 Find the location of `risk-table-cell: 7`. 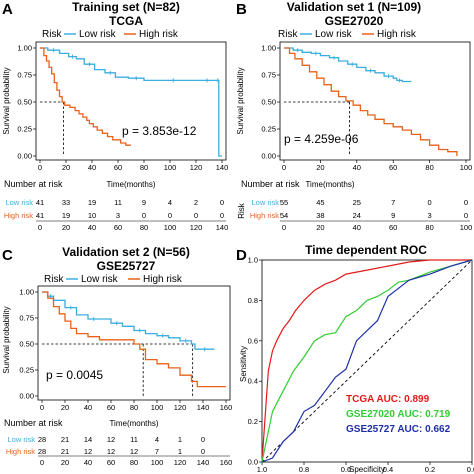

risk-table-cell: 7 is located at coordinates (393, 202).